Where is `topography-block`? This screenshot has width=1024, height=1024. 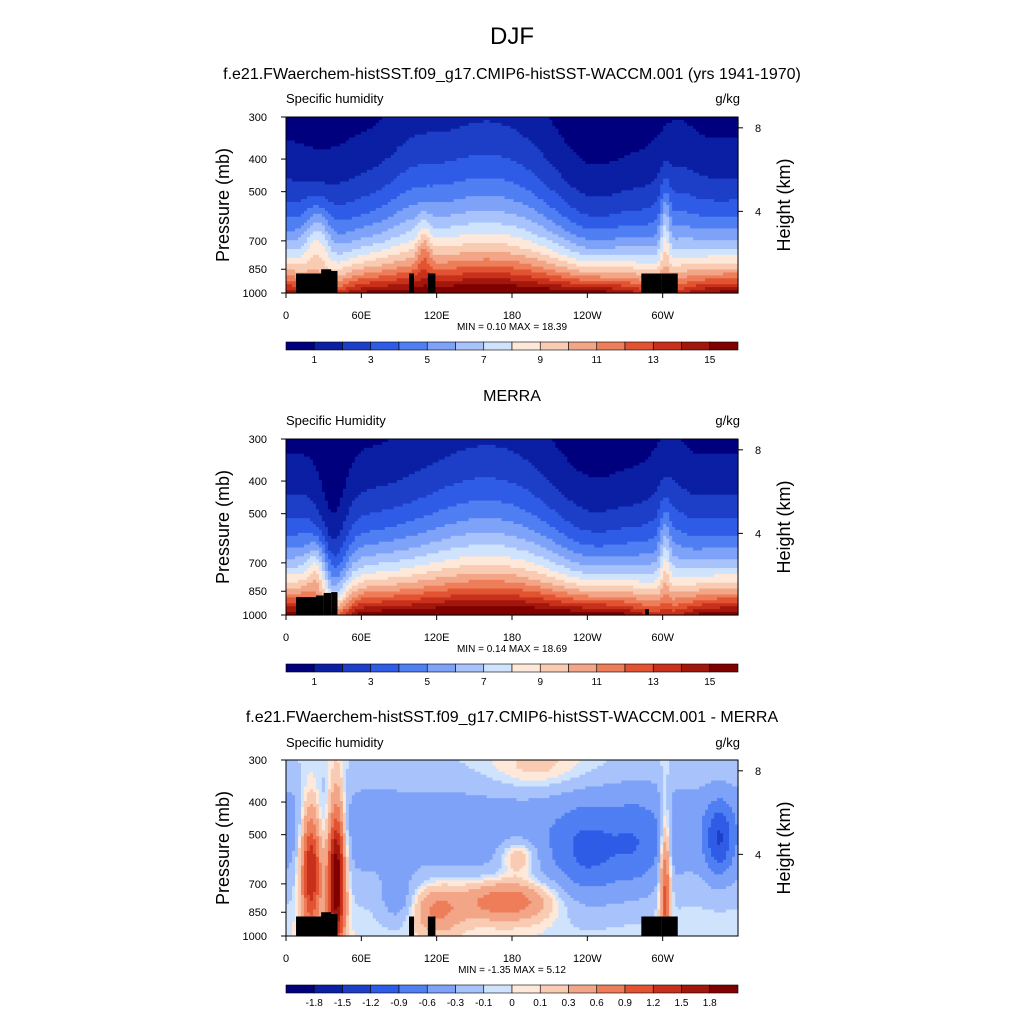
topography-block is located at coordinates (431, 926).